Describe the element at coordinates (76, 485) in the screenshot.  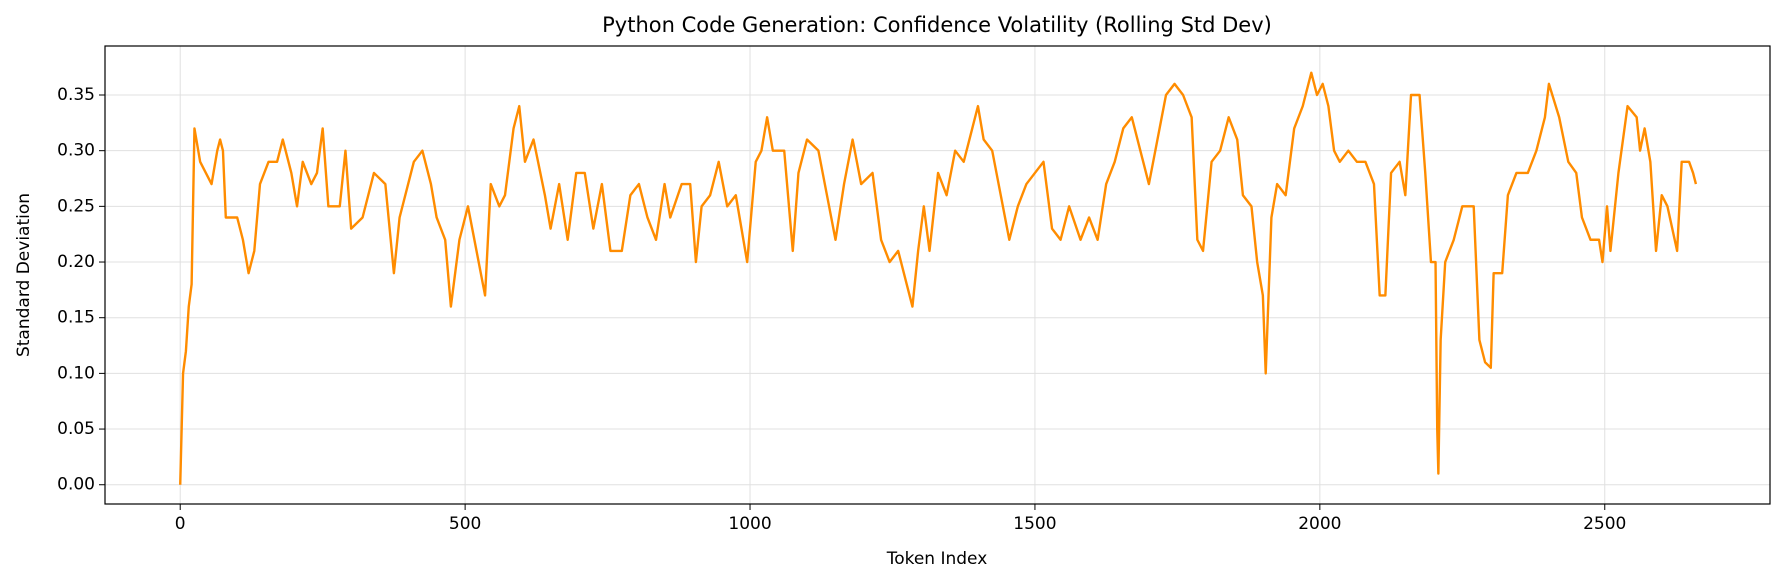
I see `y-tick-label: 0.00` at that location.